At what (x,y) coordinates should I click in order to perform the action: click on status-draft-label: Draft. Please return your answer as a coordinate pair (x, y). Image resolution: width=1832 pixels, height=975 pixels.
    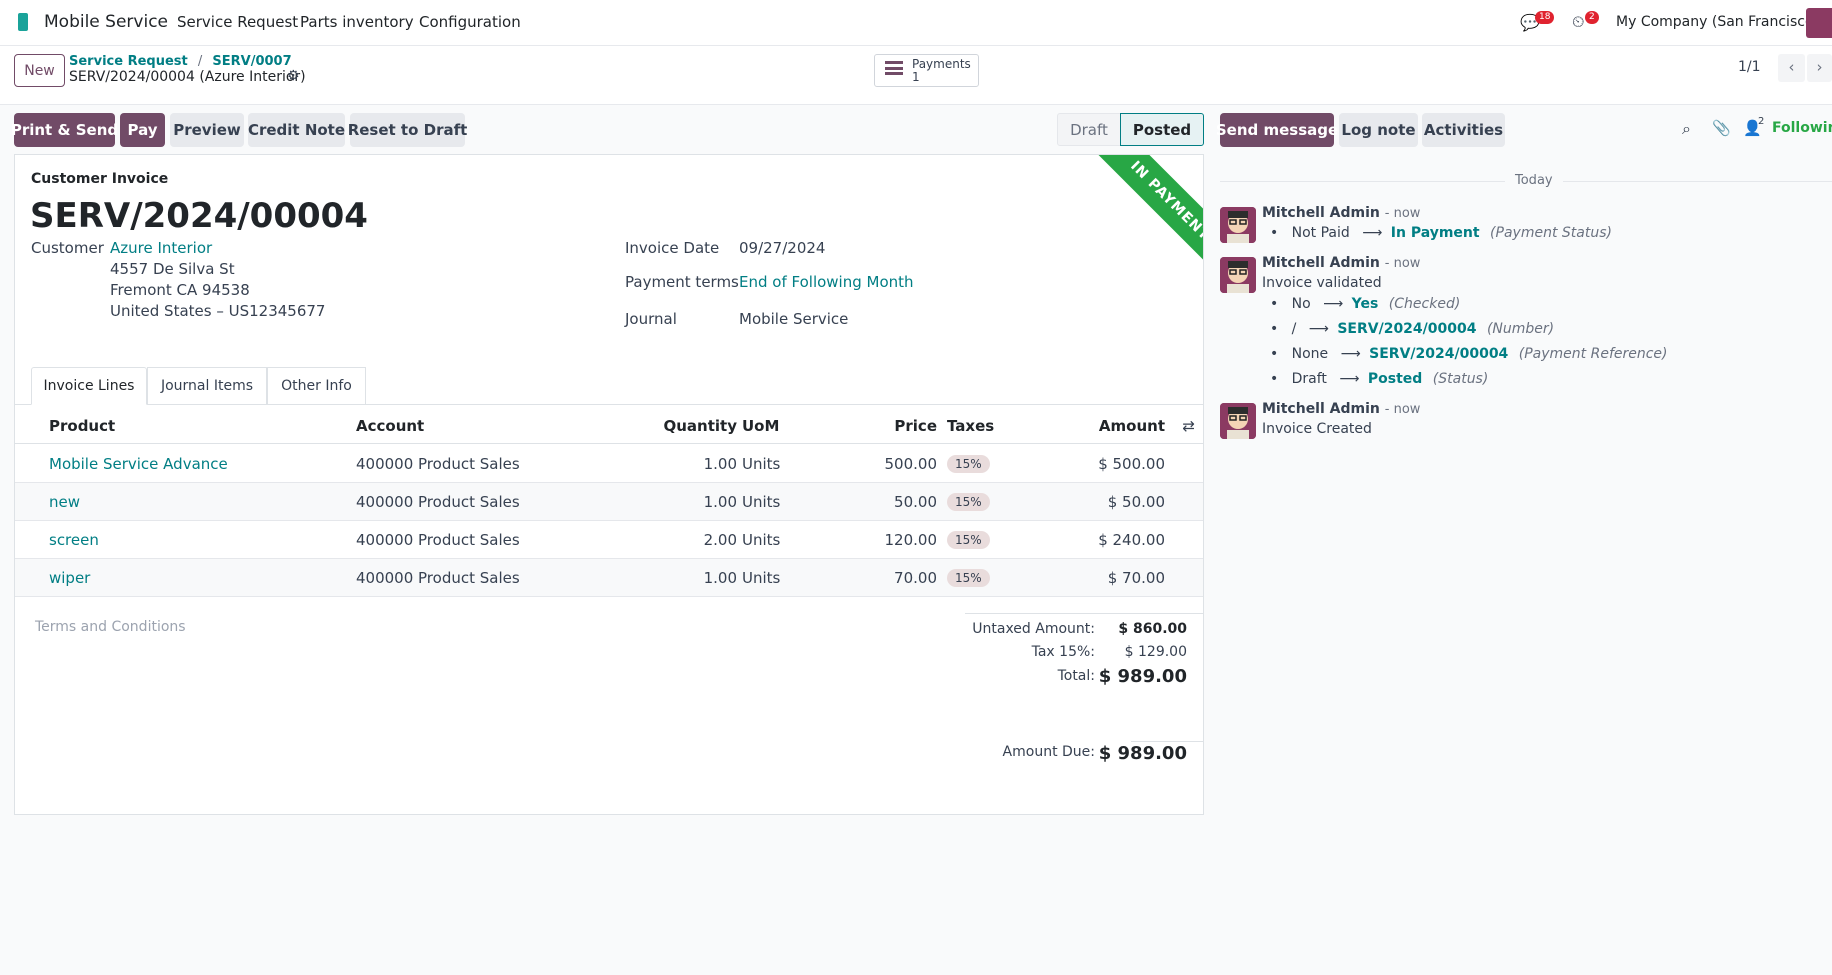
    Looking at the image, I should click on (1089, 129).